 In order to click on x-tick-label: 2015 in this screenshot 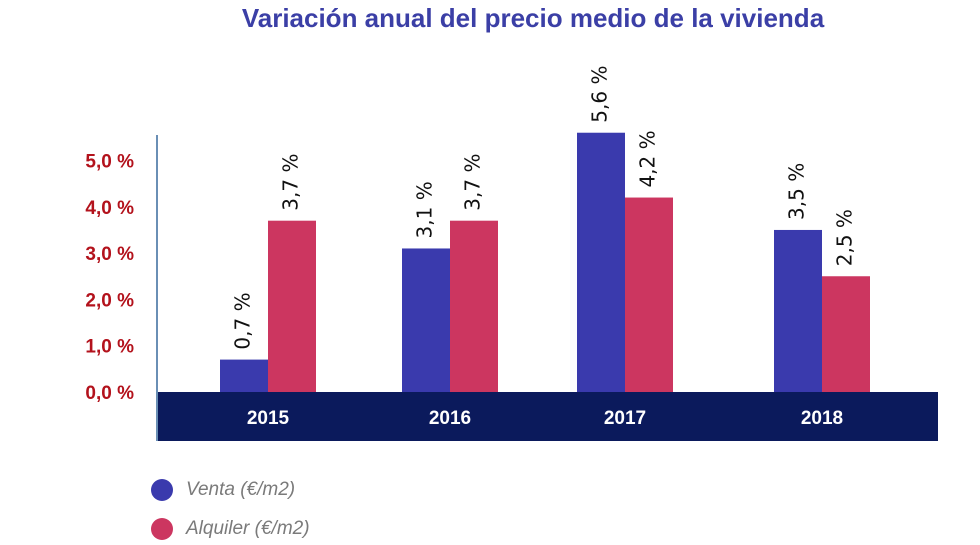, I will do `click(268, 418)`.